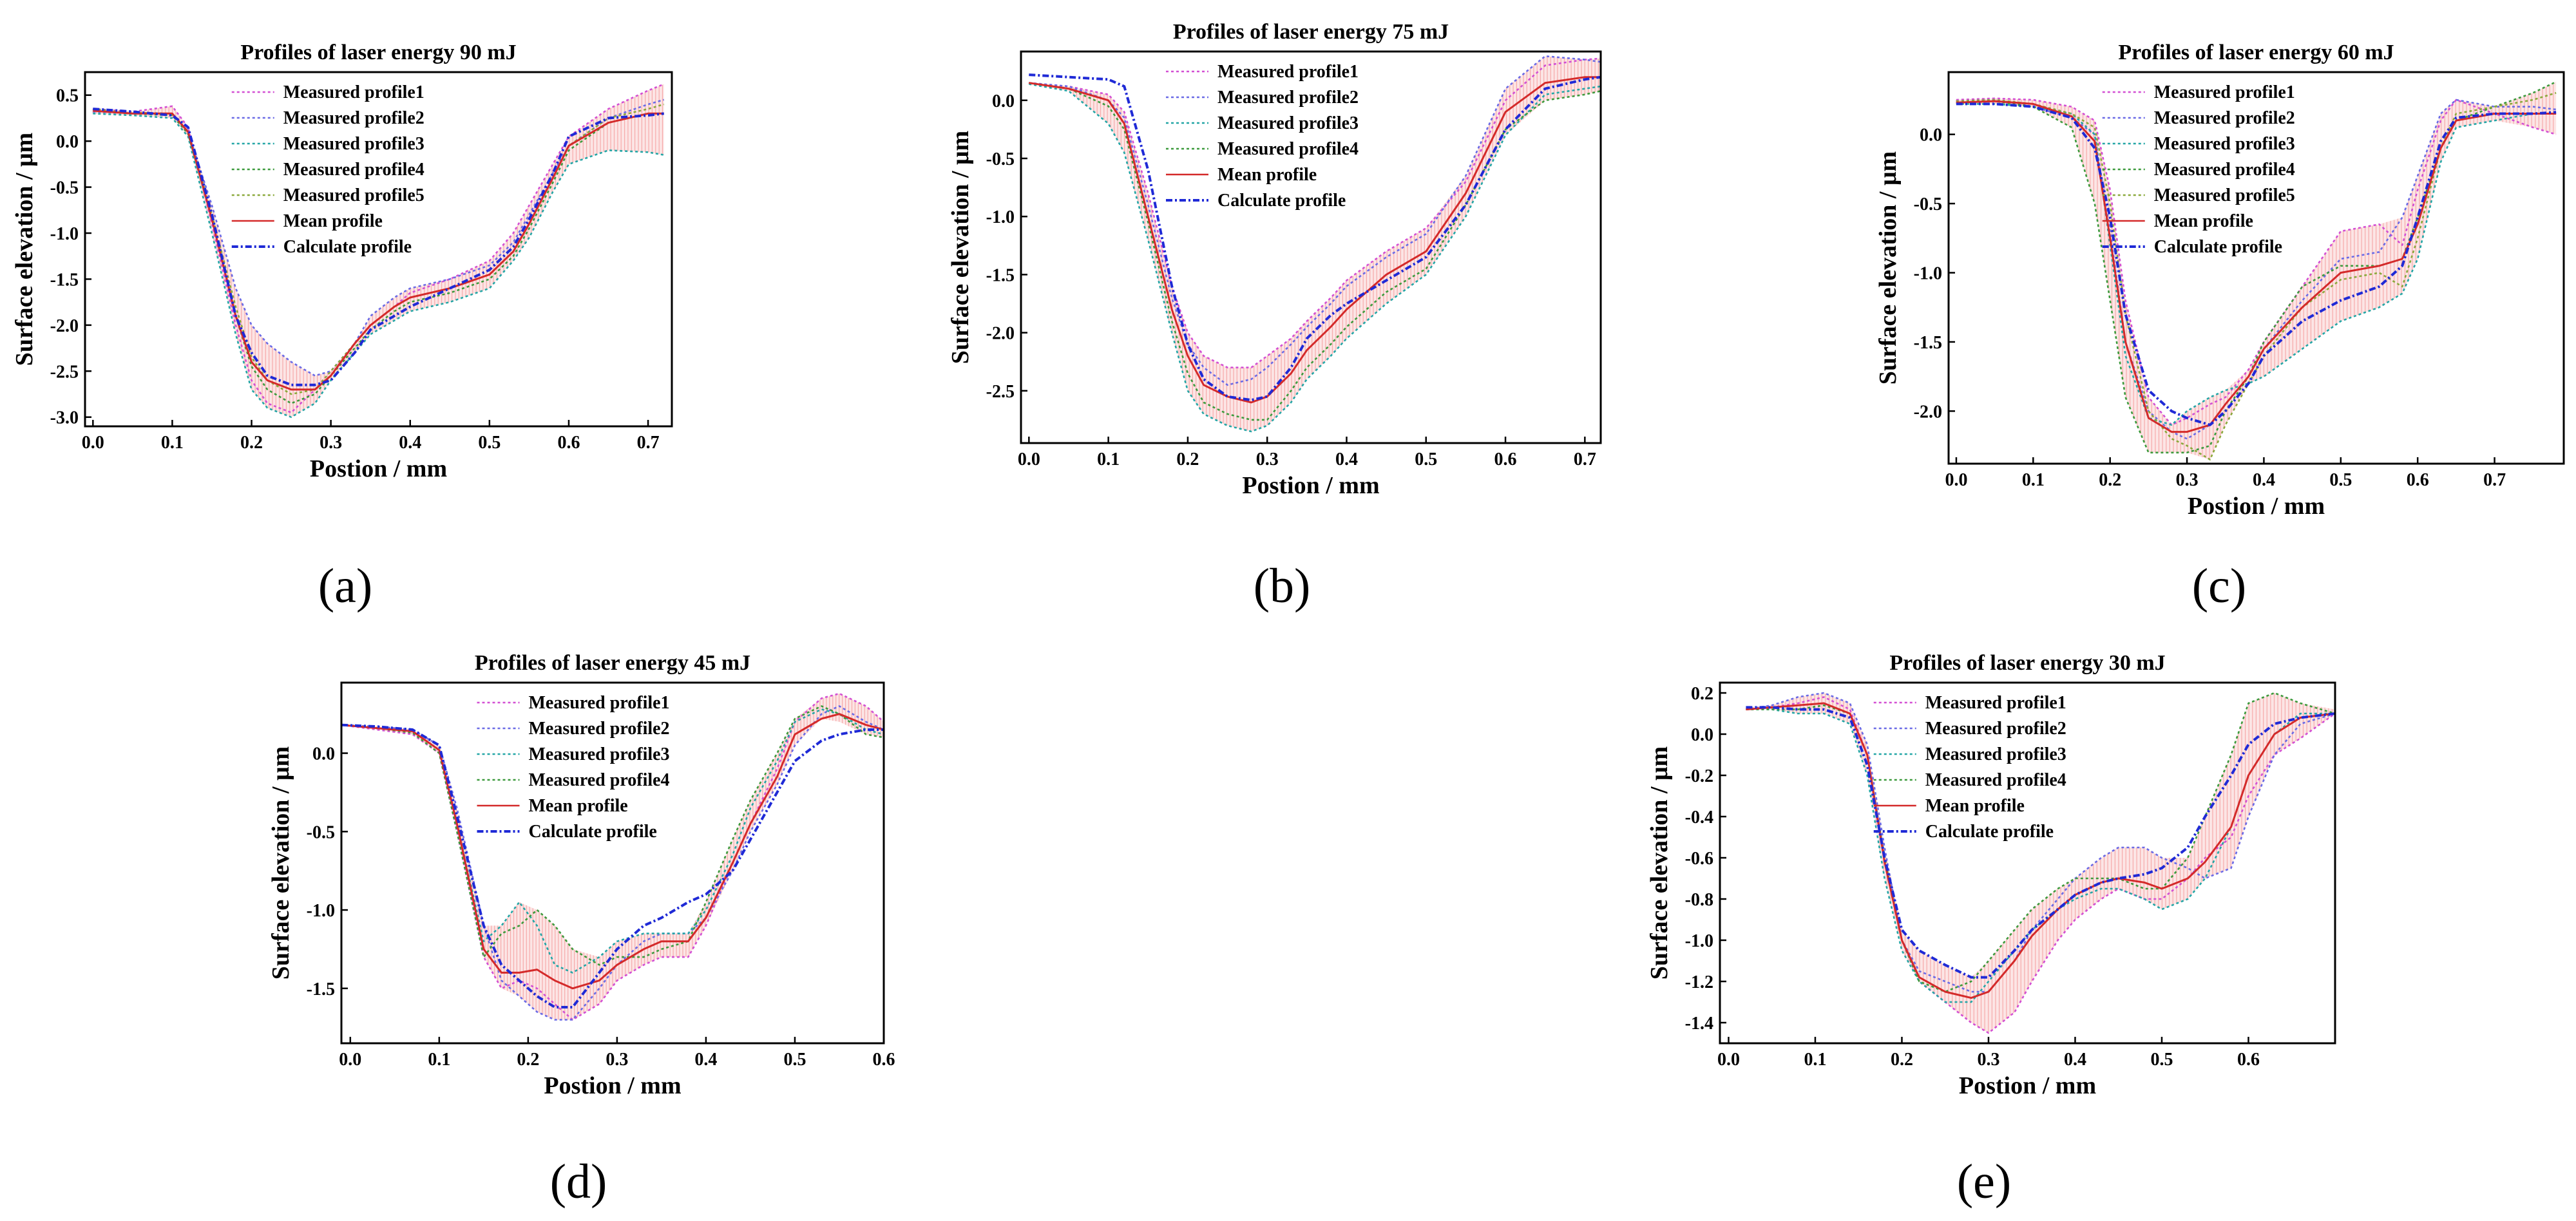  What do you see at coordinates (2027, 663) in the screenshot?
I see `chart-title: Profiles of laser energy 30 mJ` at bounding box center [2027, 663].